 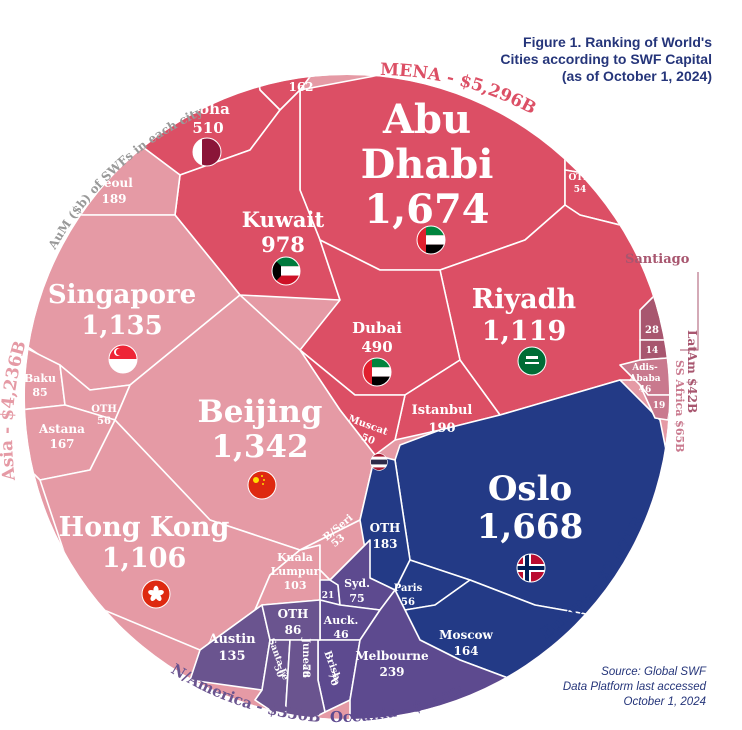 I want to click on city-name-mena-abu-dhabi-1: Dhabi, so click(x=427, y=164).